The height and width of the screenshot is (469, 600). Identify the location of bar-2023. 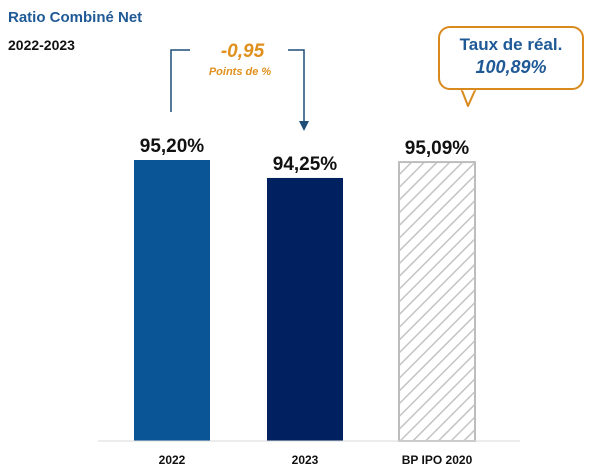
(305, 309).